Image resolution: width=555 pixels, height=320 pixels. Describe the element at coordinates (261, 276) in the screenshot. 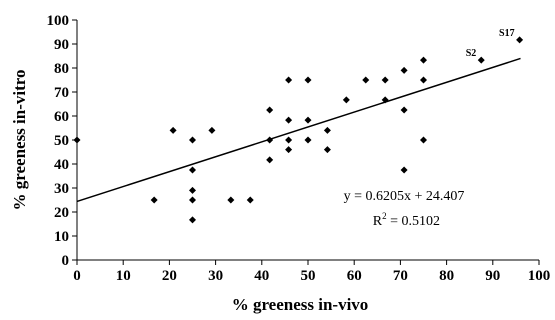

I see `x-tick-label: 40` at that location.